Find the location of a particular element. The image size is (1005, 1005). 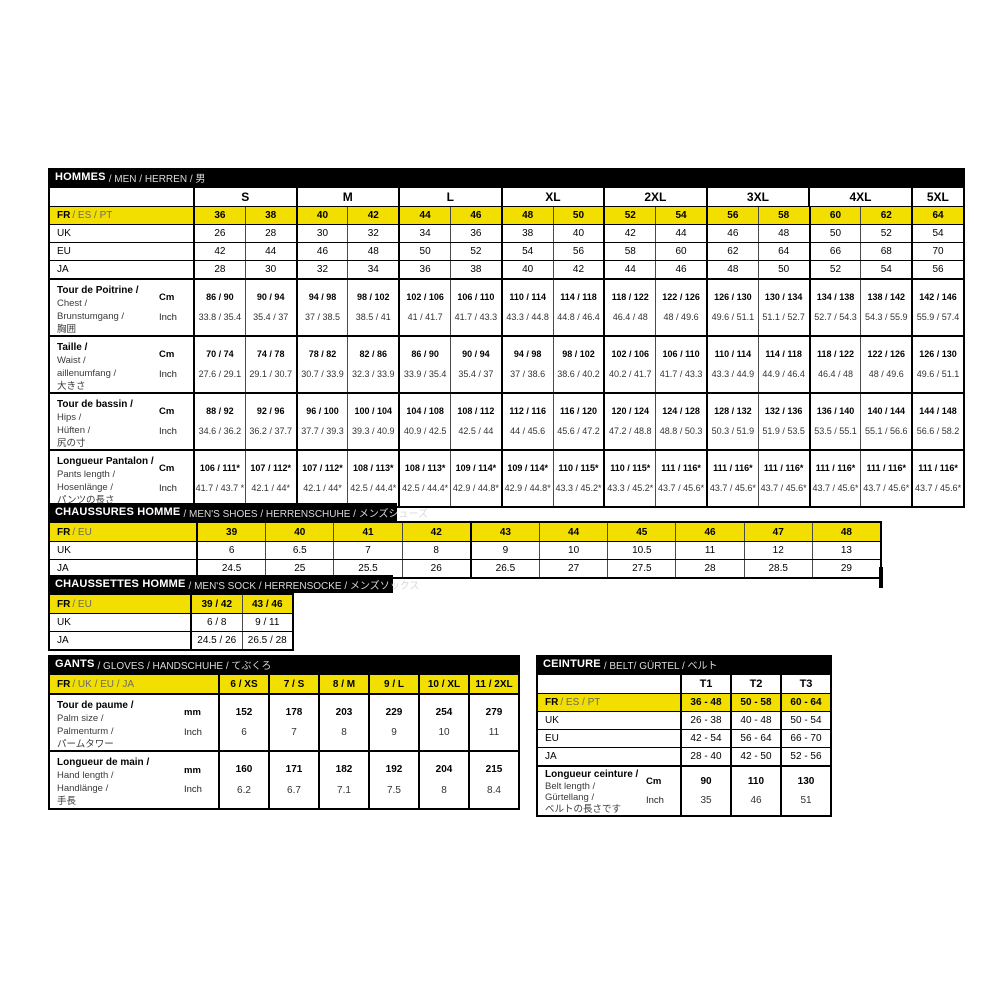

inch-value: 9 is located at coordinates (394, 733).